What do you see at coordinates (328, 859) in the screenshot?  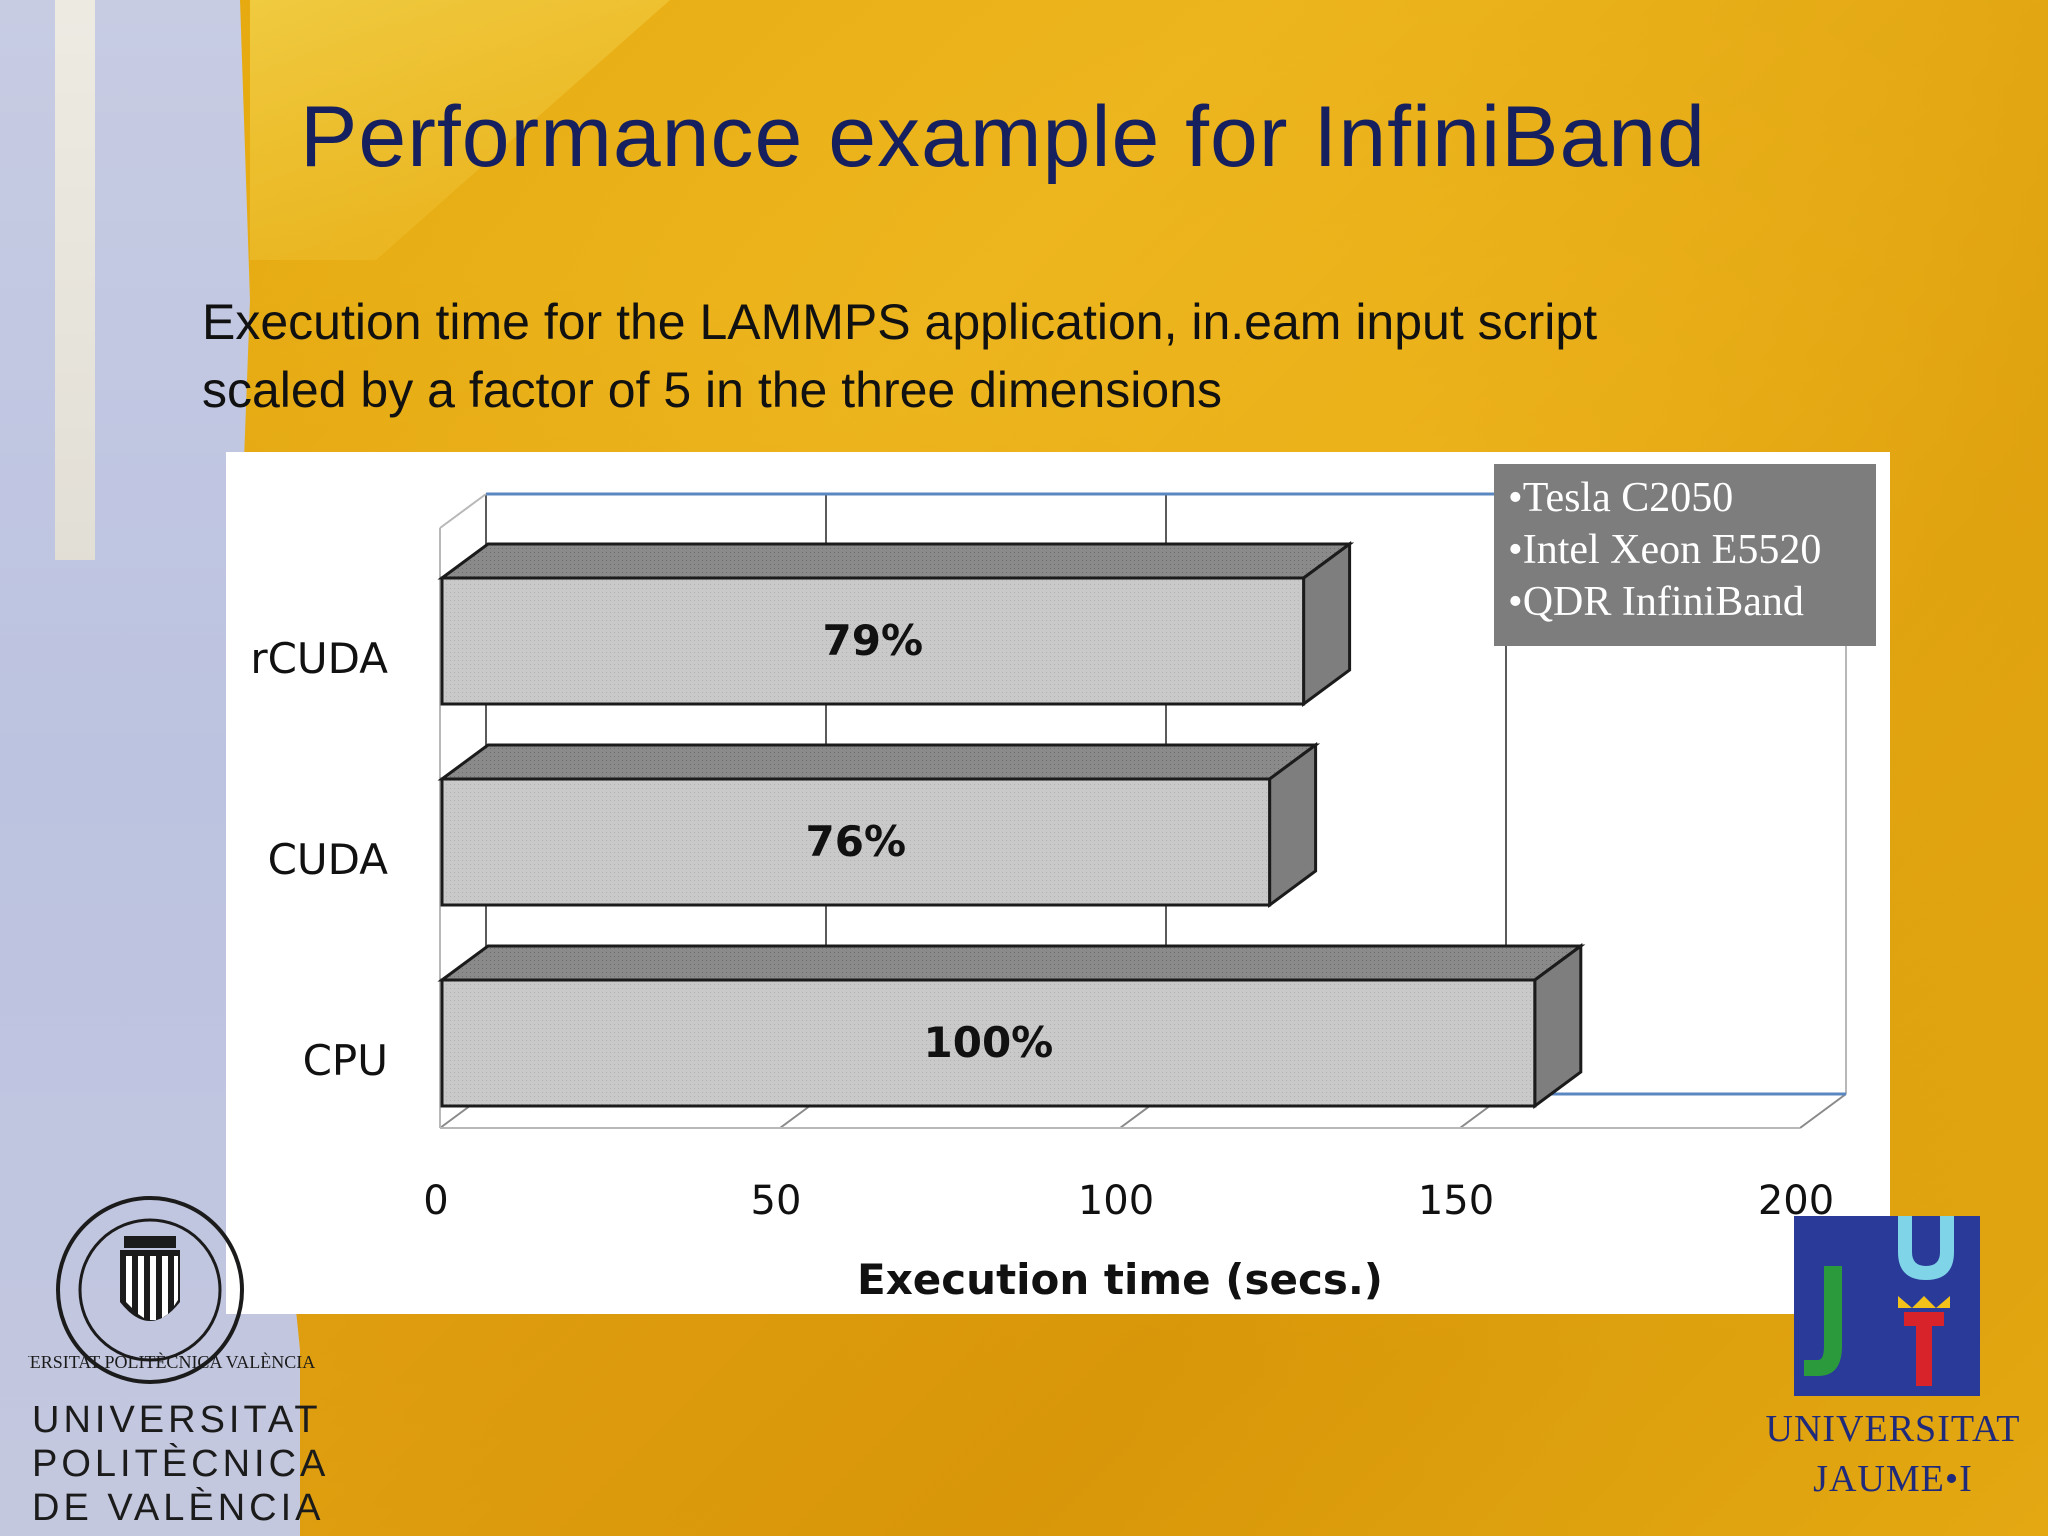 I see `category-label: CUDA` at bounding box center [328, 859].